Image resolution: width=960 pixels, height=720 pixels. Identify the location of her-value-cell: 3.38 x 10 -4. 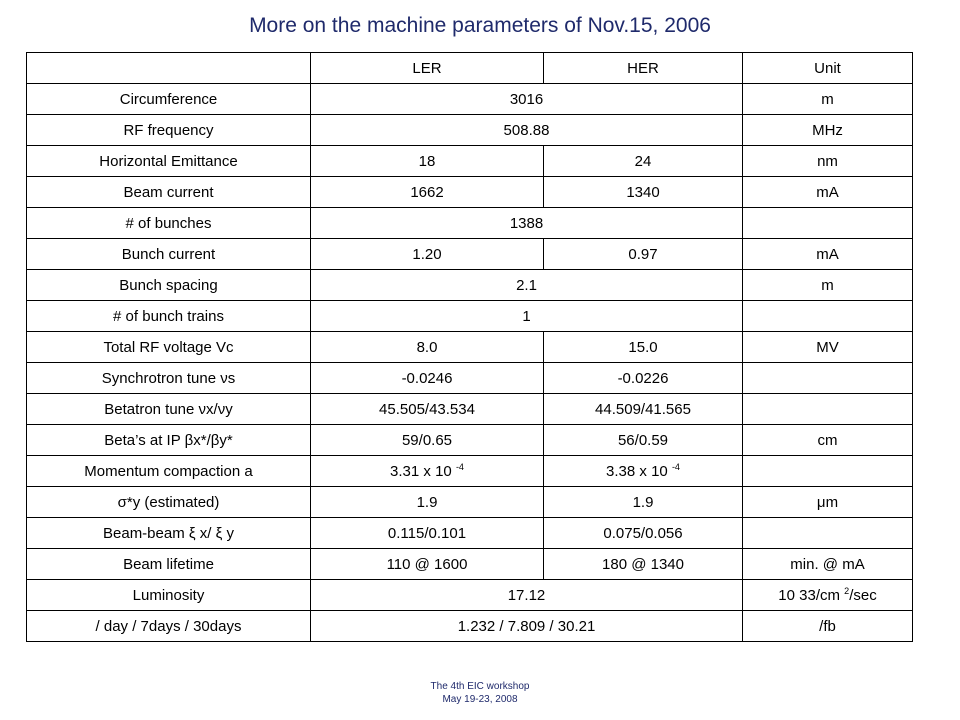
(643, 471).